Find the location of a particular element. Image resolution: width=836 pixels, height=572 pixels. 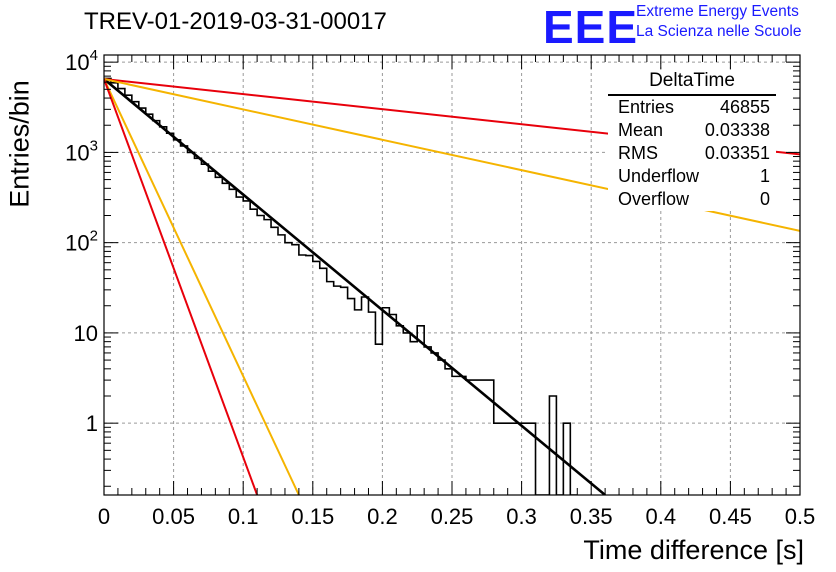

stats-key: Overflow is located at coordinates (654, 199).